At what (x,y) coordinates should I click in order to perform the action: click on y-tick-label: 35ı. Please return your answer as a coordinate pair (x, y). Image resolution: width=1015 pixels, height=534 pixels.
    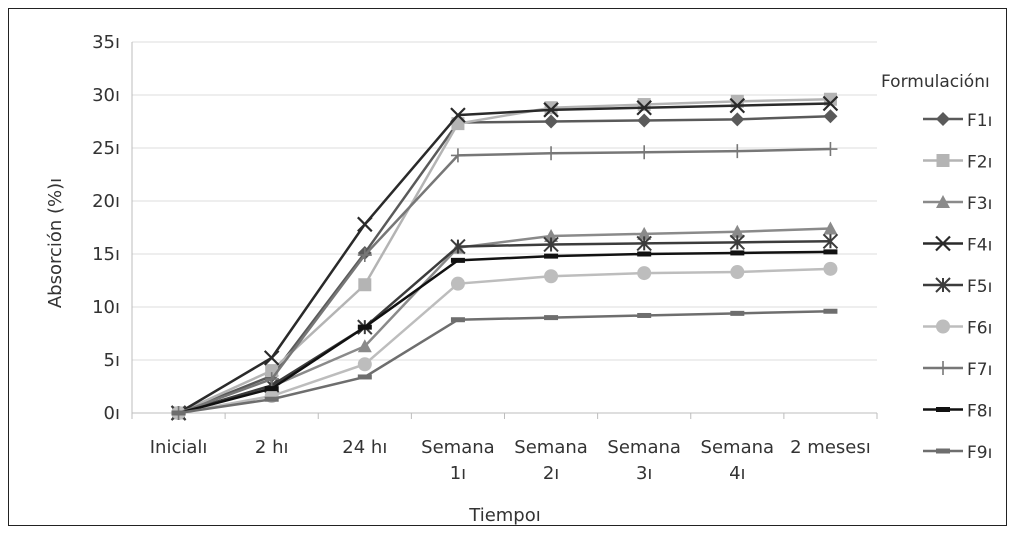
    Looking at the image, I should click on (106, 42).